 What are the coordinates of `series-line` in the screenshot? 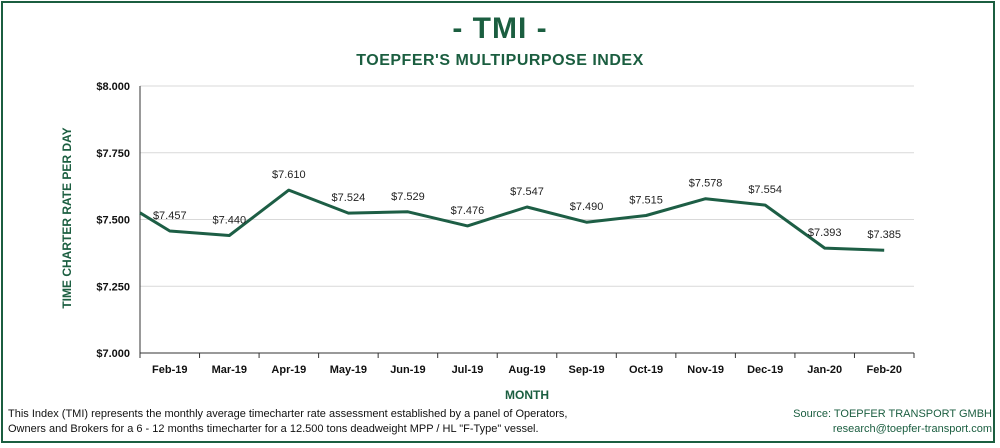 It's located at (512, 220).